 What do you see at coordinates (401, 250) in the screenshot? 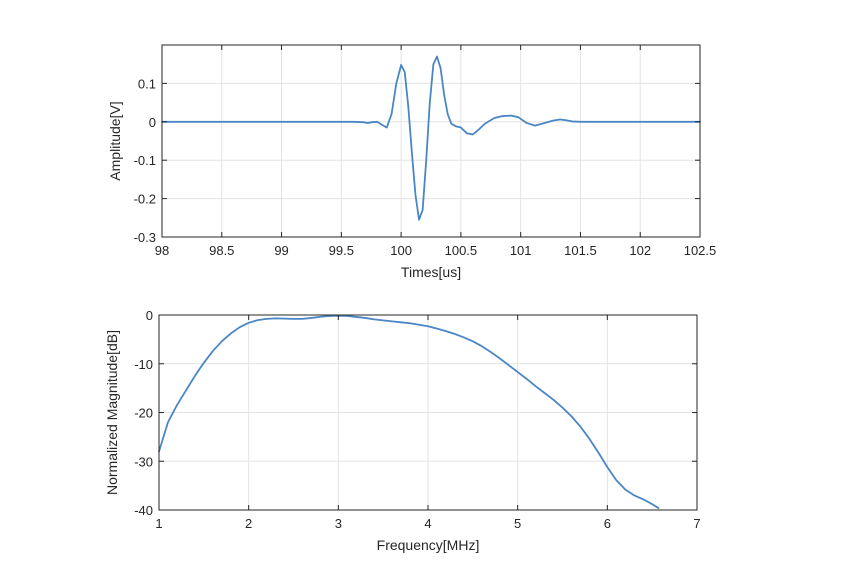
I see `time-x-tick-label: 100` at bounding box center [401, 250].